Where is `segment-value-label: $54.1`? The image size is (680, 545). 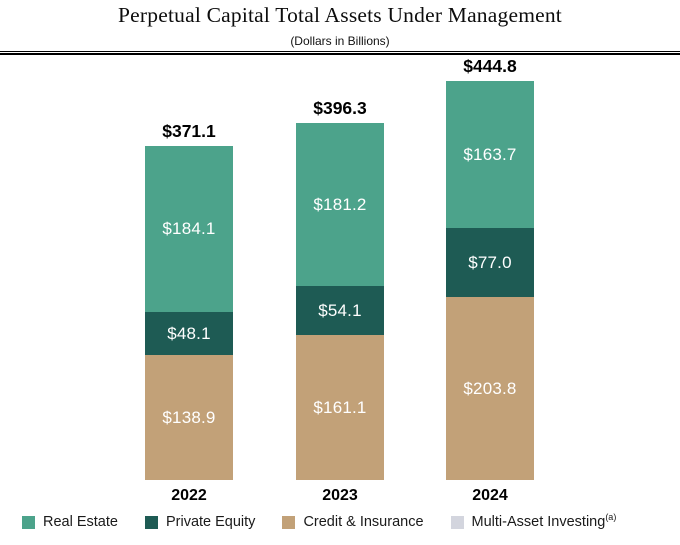 segment-value-label: $54.1 is located at coordinates (340, 310).